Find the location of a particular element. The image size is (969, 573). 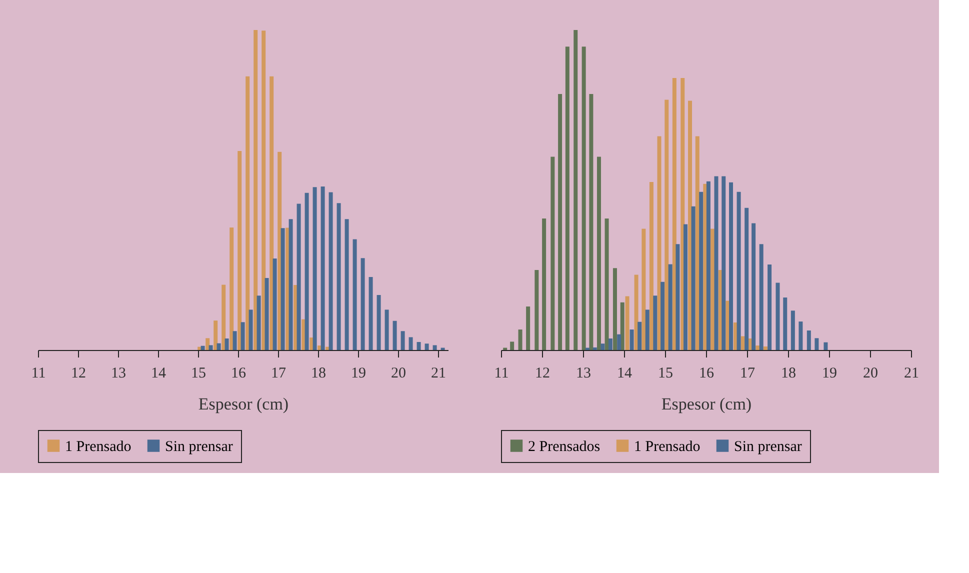

x-tick-label: 14 is located at coordinates (624, 374).